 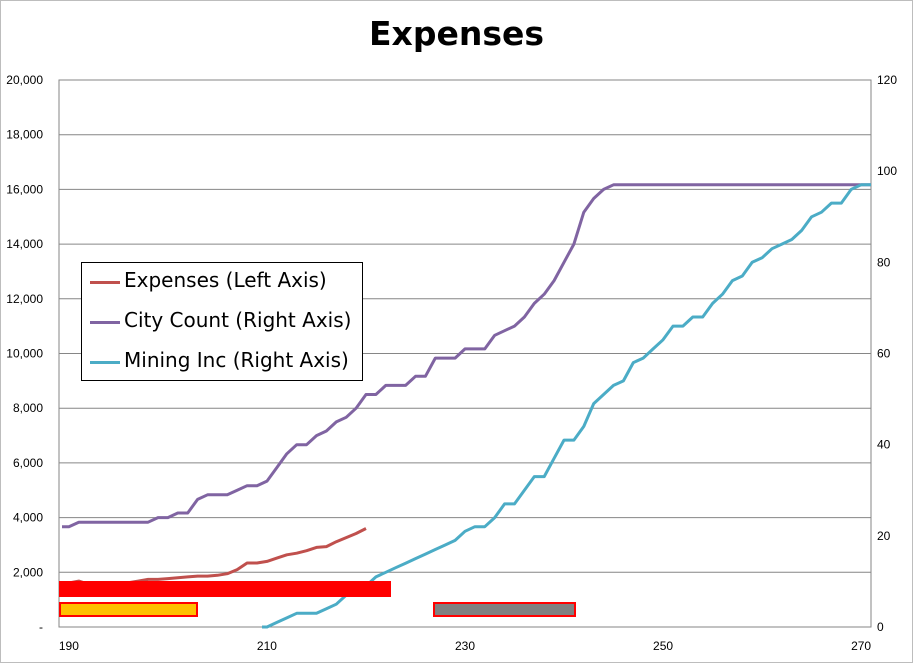 I want to click on legend-swatch-expenses, so click(x=105, y=282).